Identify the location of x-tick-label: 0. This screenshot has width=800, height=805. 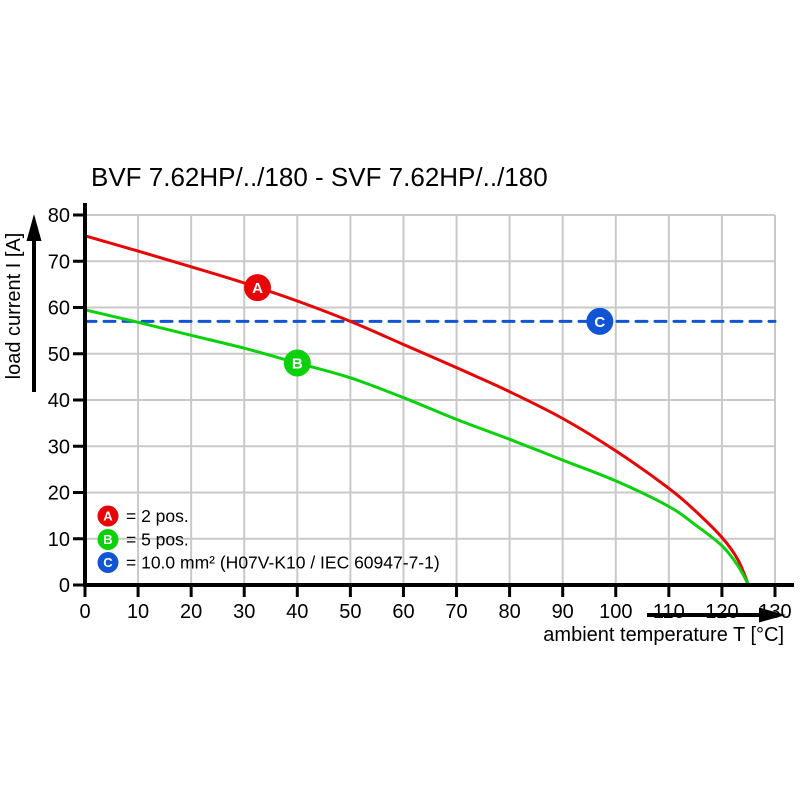
(84, 612).